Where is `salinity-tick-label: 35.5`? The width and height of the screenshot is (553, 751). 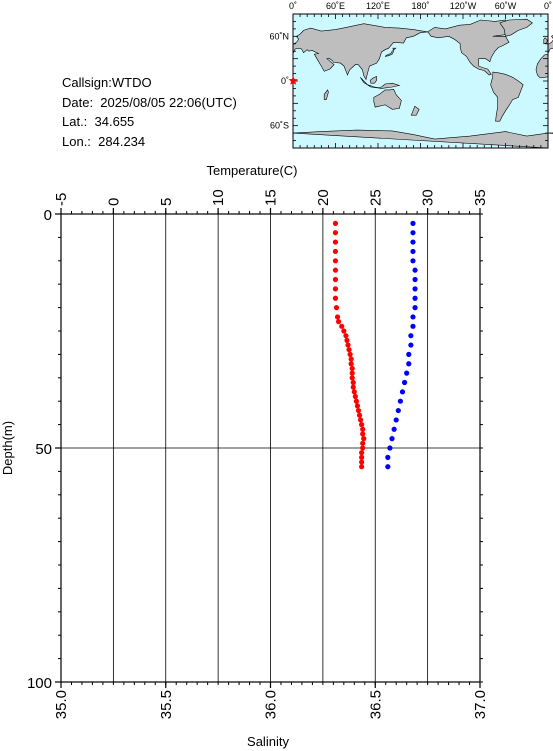
salinity-tick-label: 35.5 is located at coordinates (166, 704).